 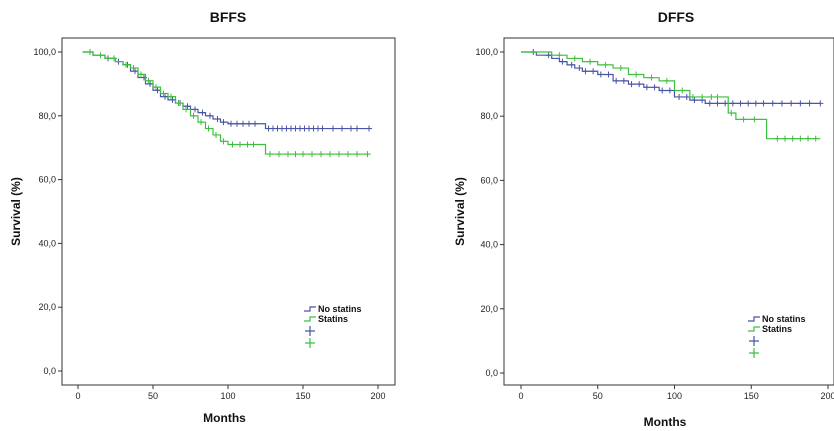 What do you see at coordinates (777, 329) in the screenshot?
I see `legend-label: Statins` at bounding box center [777, 329].